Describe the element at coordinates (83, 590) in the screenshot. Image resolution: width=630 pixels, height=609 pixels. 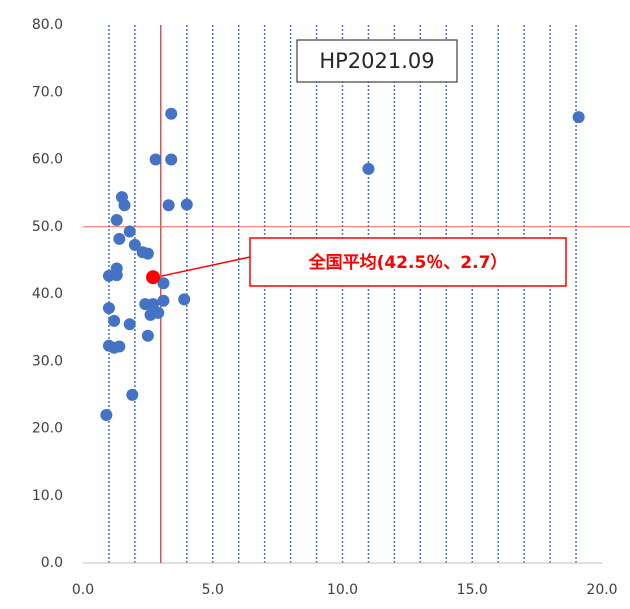
I see `x-tick-label: 0.0` at that location.